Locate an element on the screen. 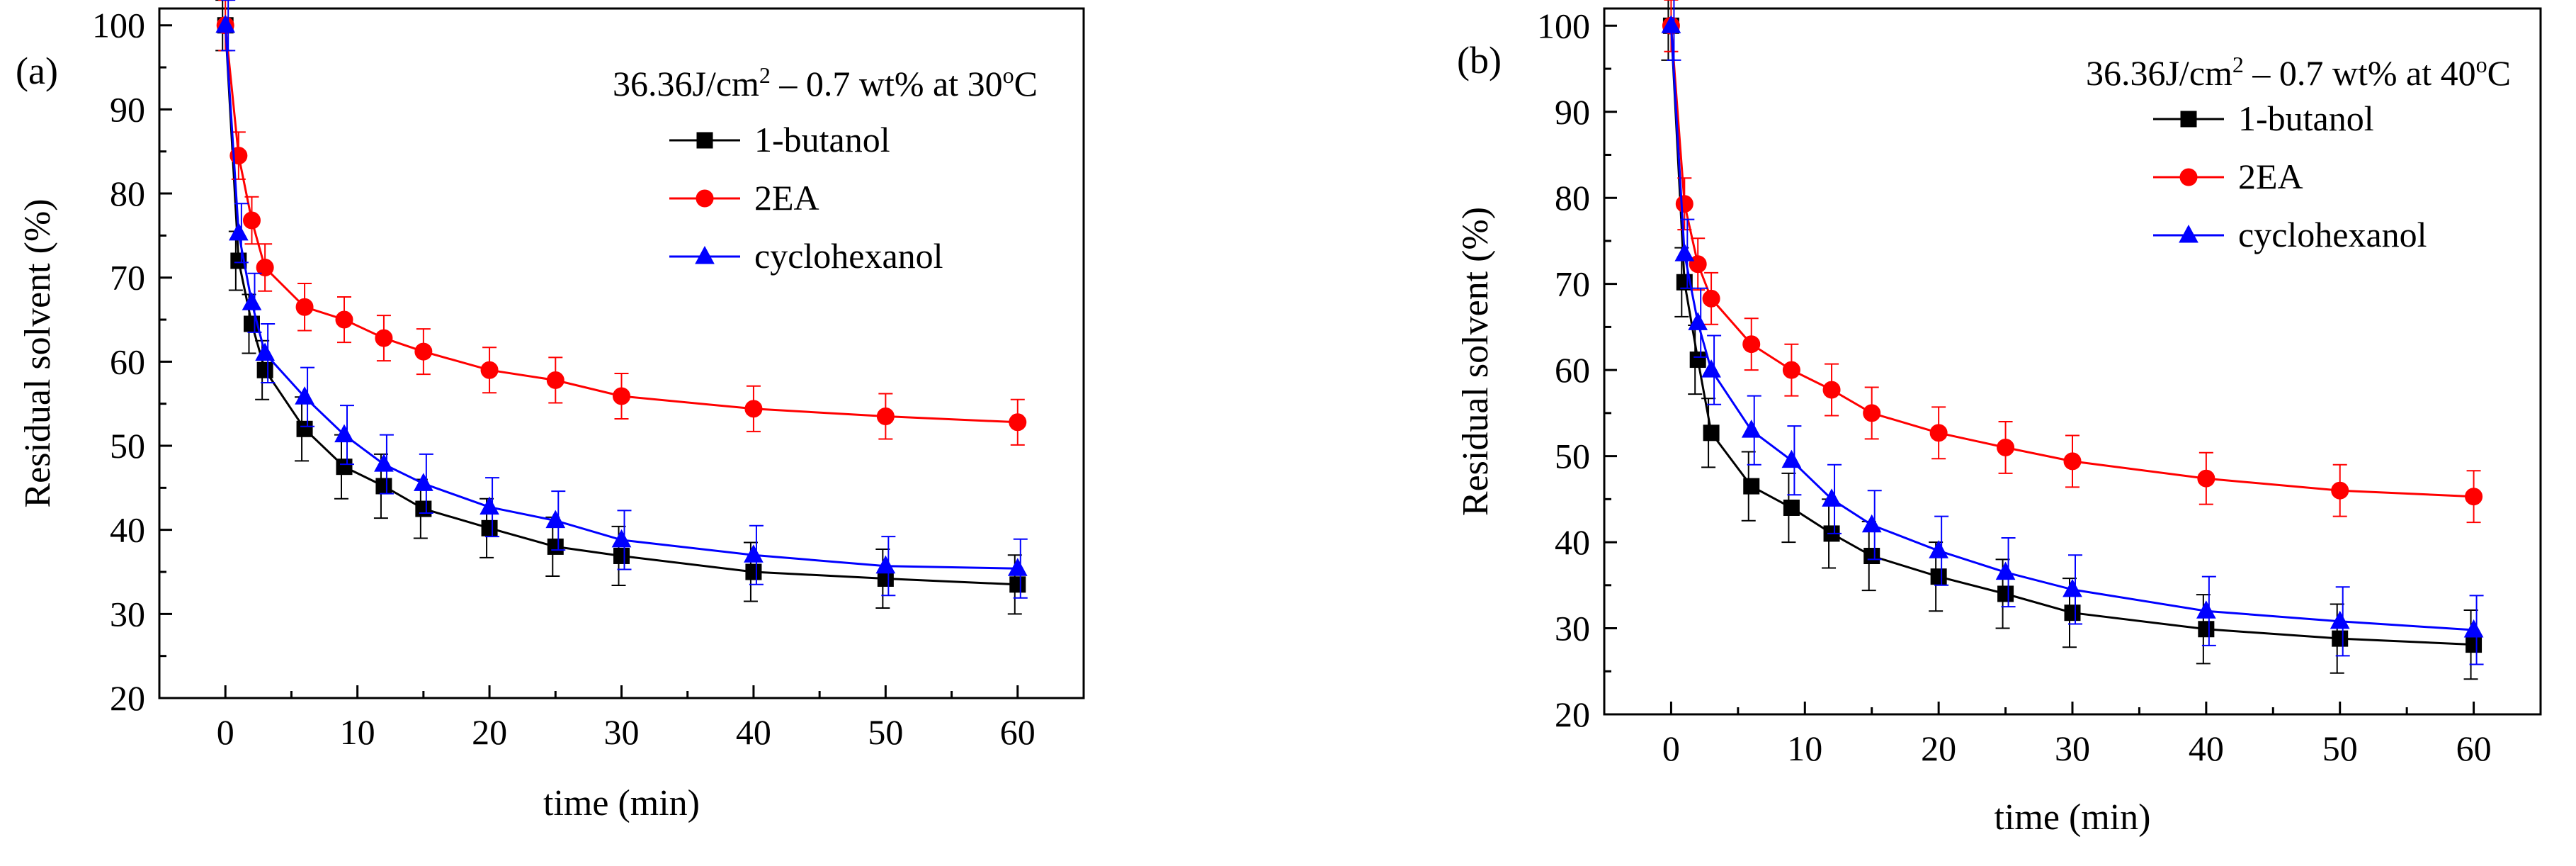 The height and width of the screenshot is (866, 2576). x-axis-label: time (min) is located at coordinates (2073, 817).